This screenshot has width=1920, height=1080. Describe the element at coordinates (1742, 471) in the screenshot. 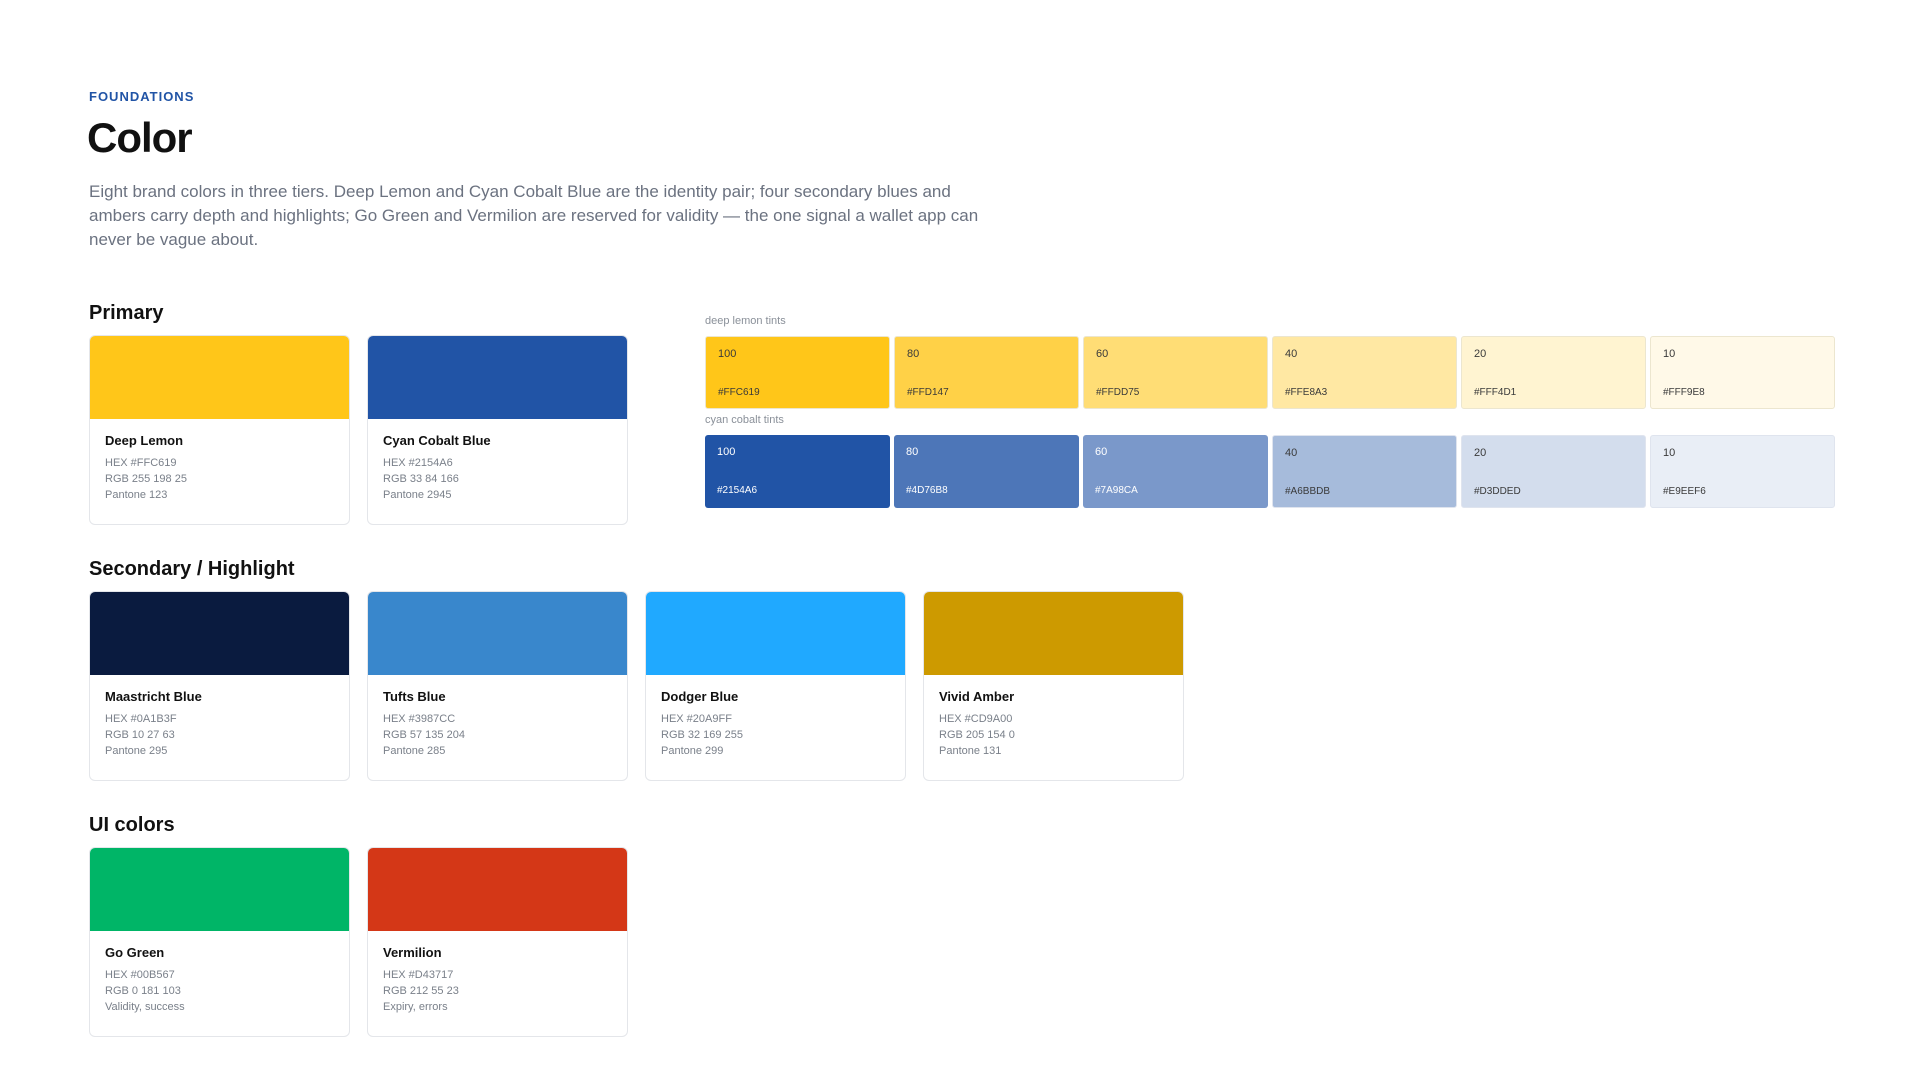

I see `tint-tile: 10 #E9EEF6` at that location.